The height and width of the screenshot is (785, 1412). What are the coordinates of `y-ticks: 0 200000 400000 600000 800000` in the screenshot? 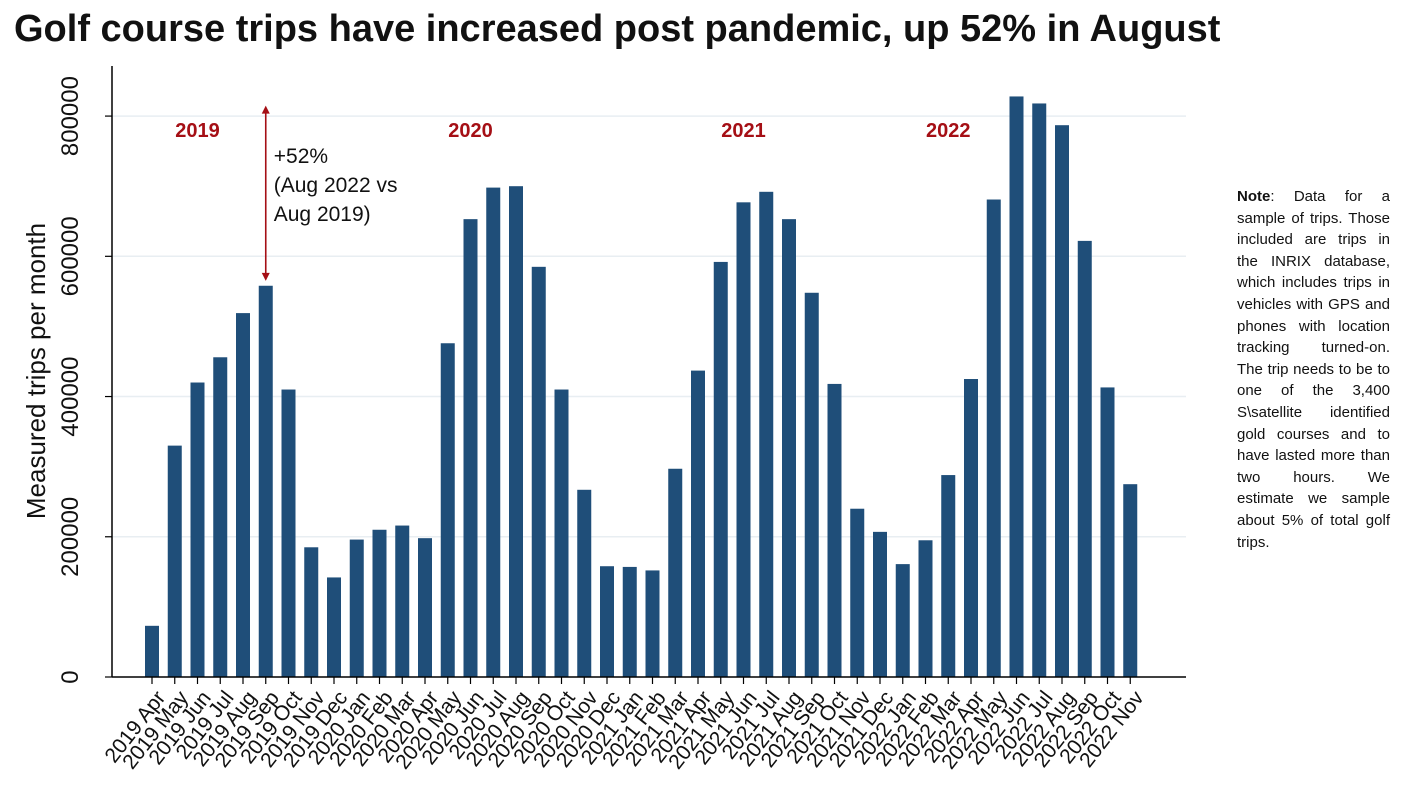 It's located at (84, 380).